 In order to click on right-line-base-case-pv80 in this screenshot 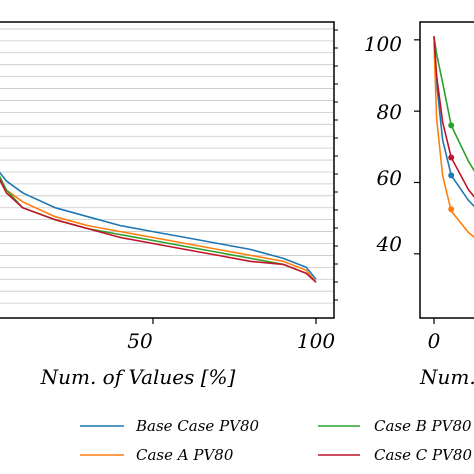, I will do `click(453, 122)`.